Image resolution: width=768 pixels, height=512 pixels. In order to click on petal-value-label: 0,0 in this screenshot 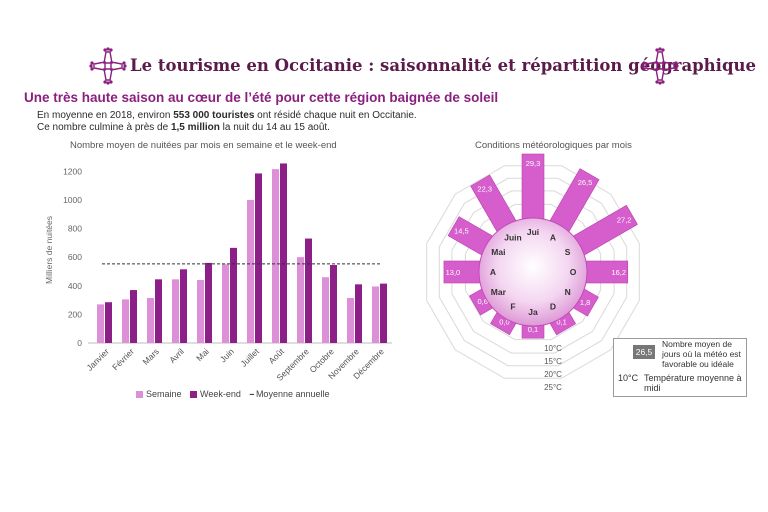, I will do `click(504, 321)`.